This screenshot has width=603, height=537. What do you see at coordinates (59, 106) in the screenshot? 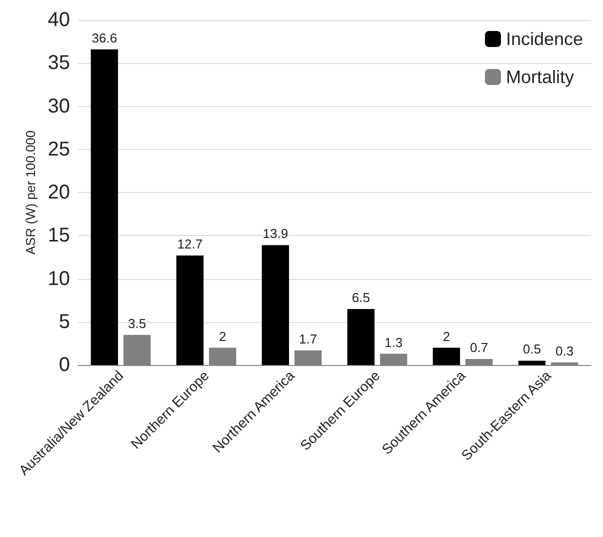
I see `y-tick-label: 30` at bounding box center [59, 106].